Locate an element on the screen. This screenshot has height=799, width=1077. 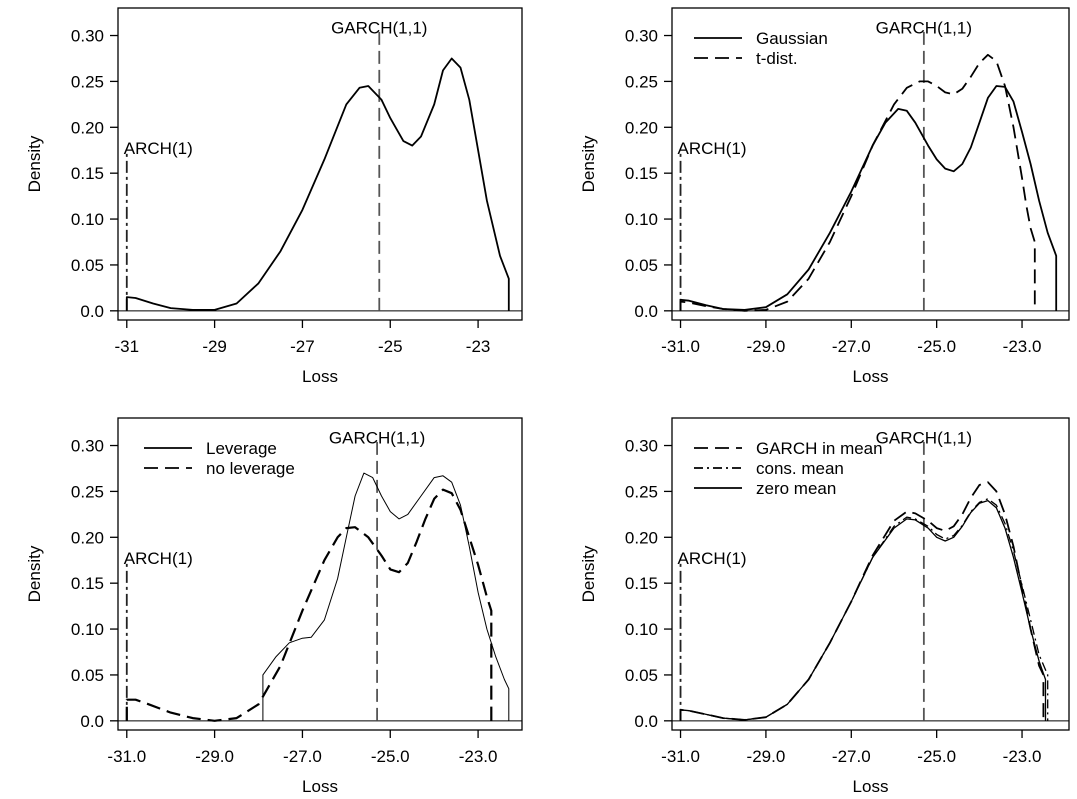
x-tick-label: -31 is located at coordinates (126, 346).